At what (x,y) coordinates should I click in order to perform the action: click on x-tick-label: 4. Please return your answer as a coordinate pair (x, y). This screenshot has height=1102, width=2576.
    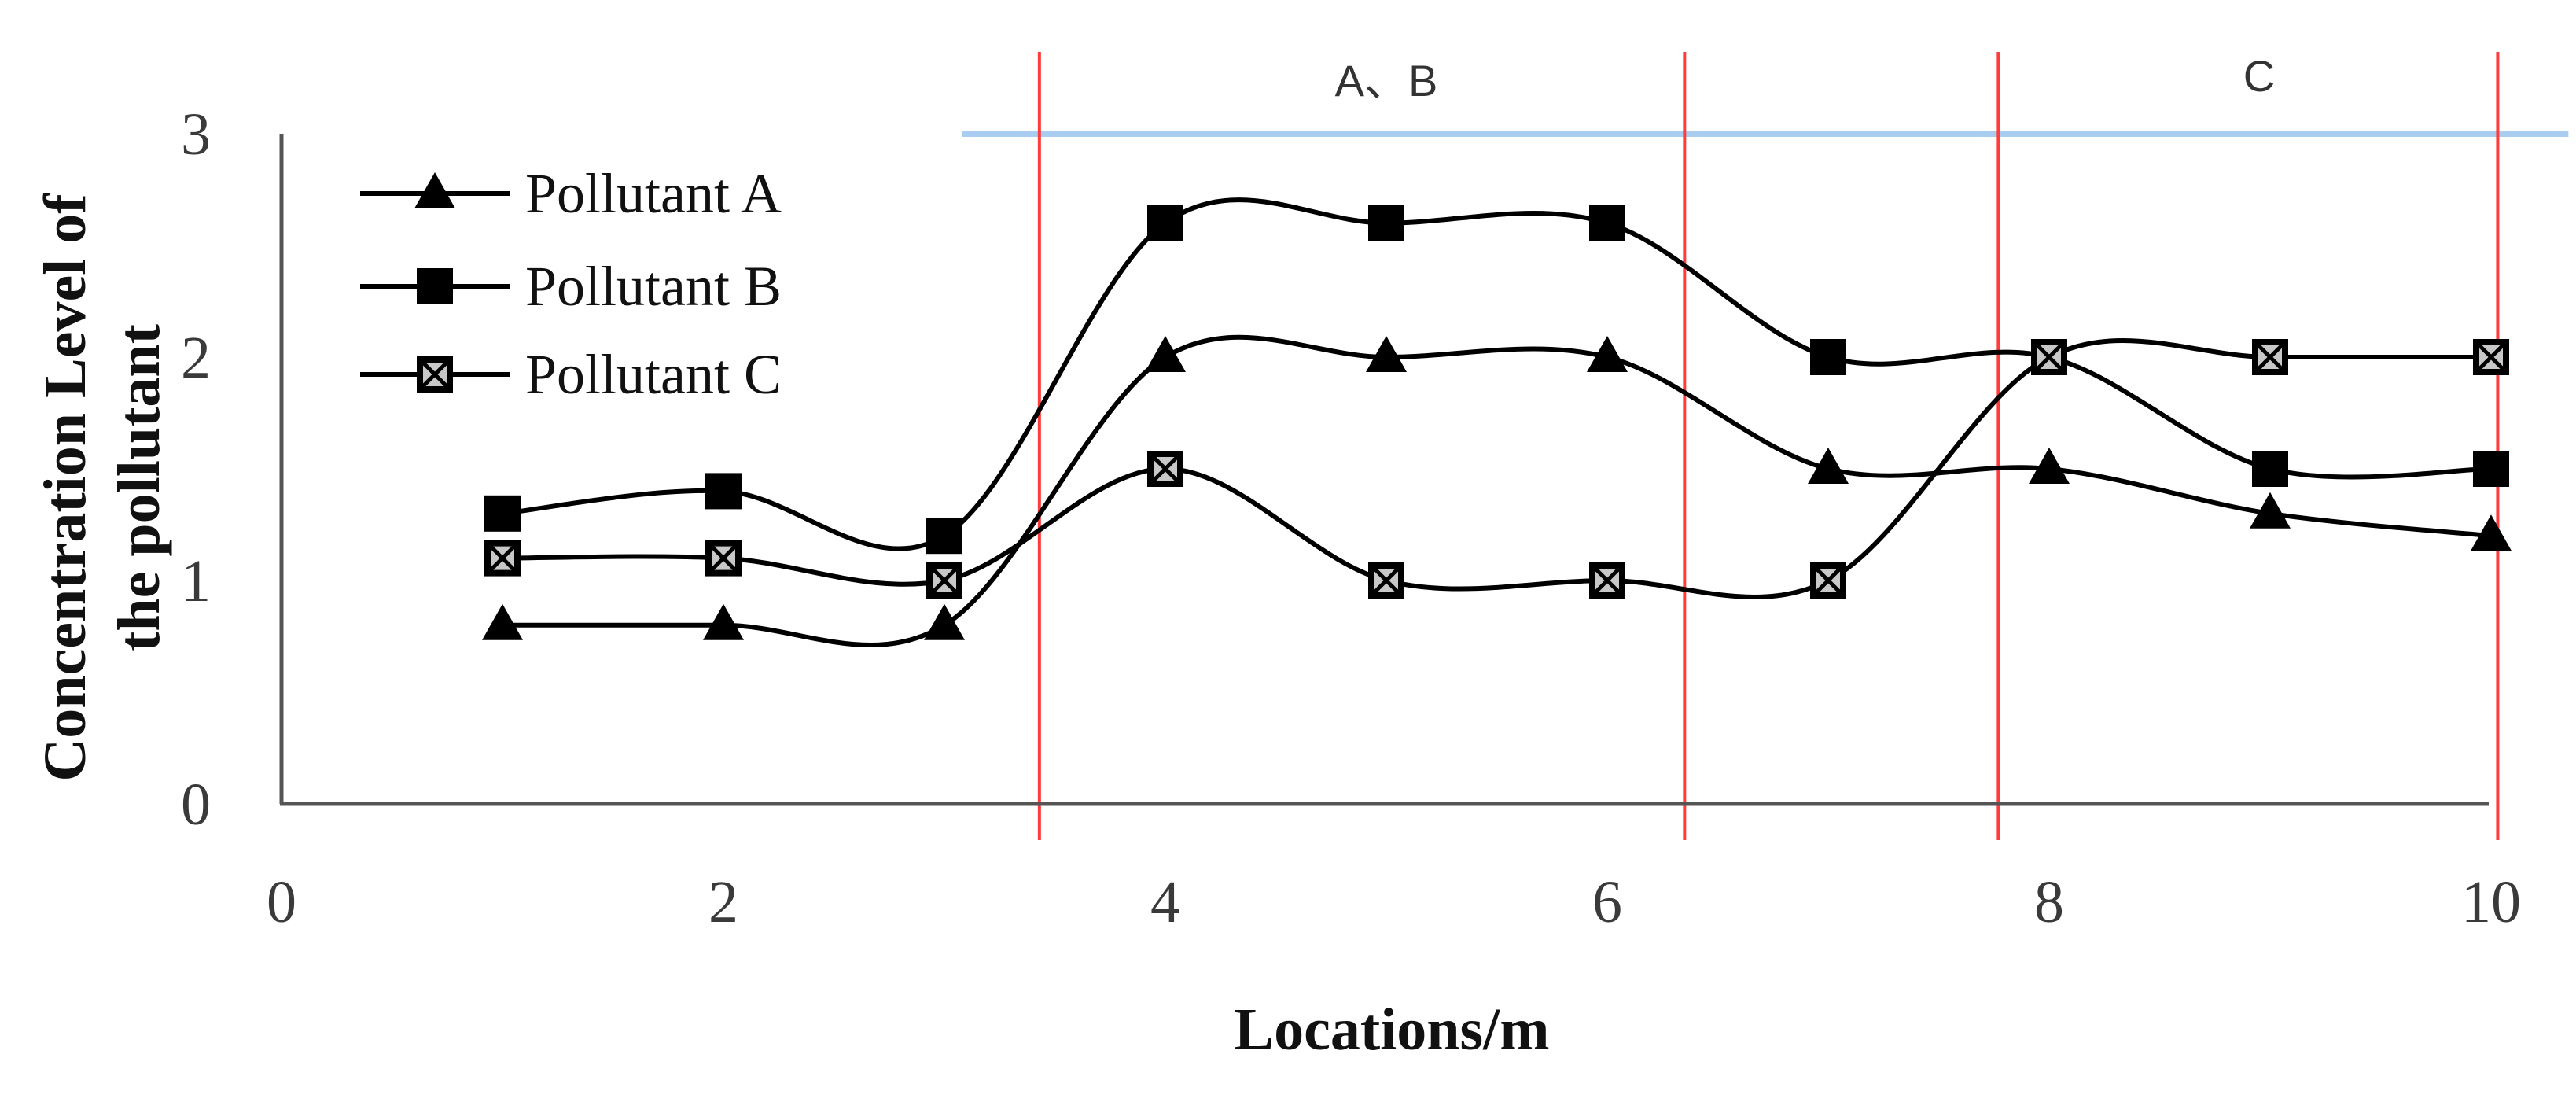
    Looking at the image, I should click on (1165, 902).